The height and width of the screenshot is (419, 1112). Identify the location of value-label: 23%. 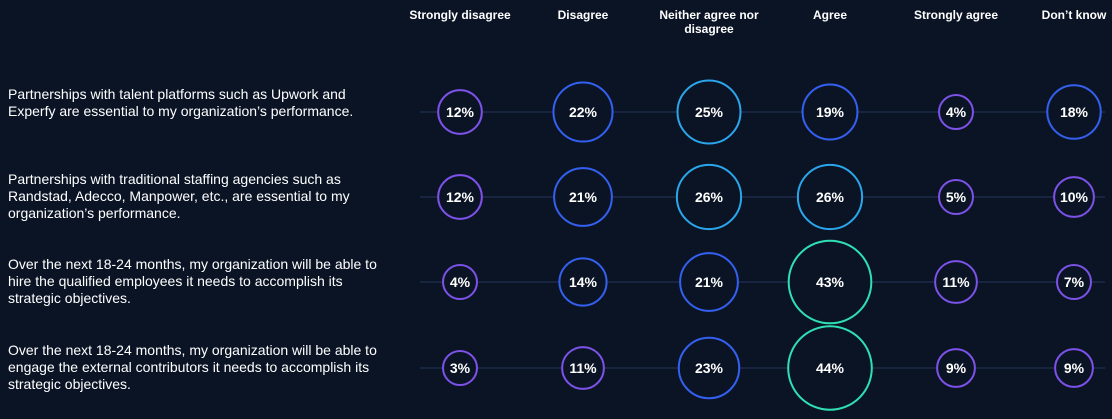
(709, 368).